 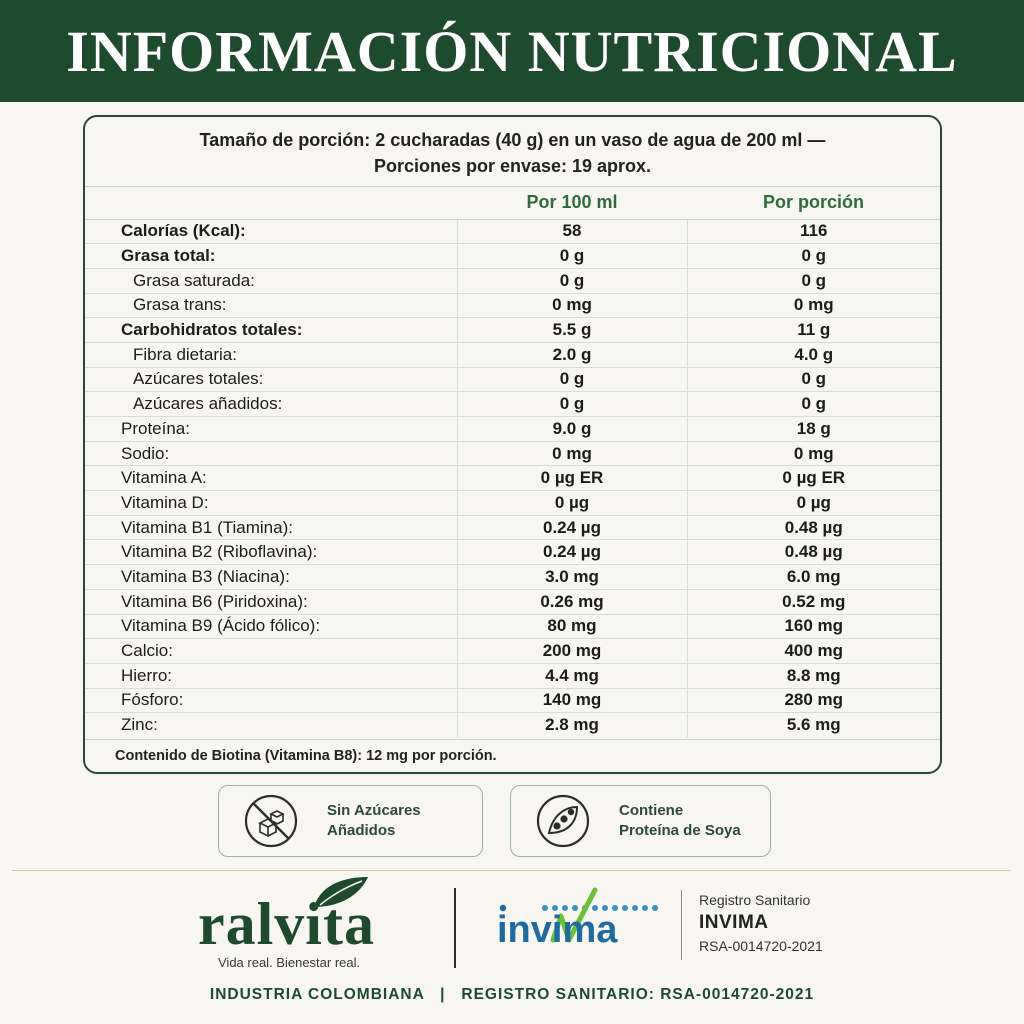 I want to click on nutrient-name: Vitamina B2 (Riboflavina):, so click(x=271, y=552).